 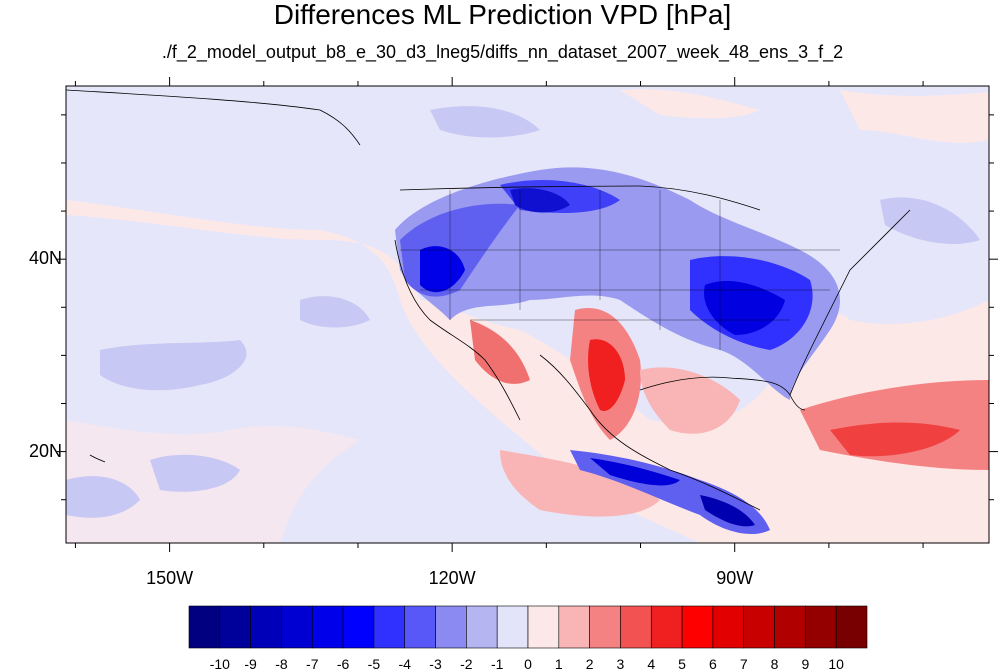 What do you see at coordinates (670, 492) in the screenshot?
I see `negative-anomaly-central-america` at bounding box center [670, 492].